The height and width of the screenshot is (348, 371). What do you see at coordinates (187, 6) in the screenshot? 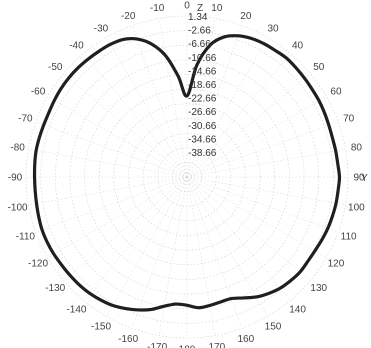
I see `angle-tick-label: 0` at bounding box center [187, 6].